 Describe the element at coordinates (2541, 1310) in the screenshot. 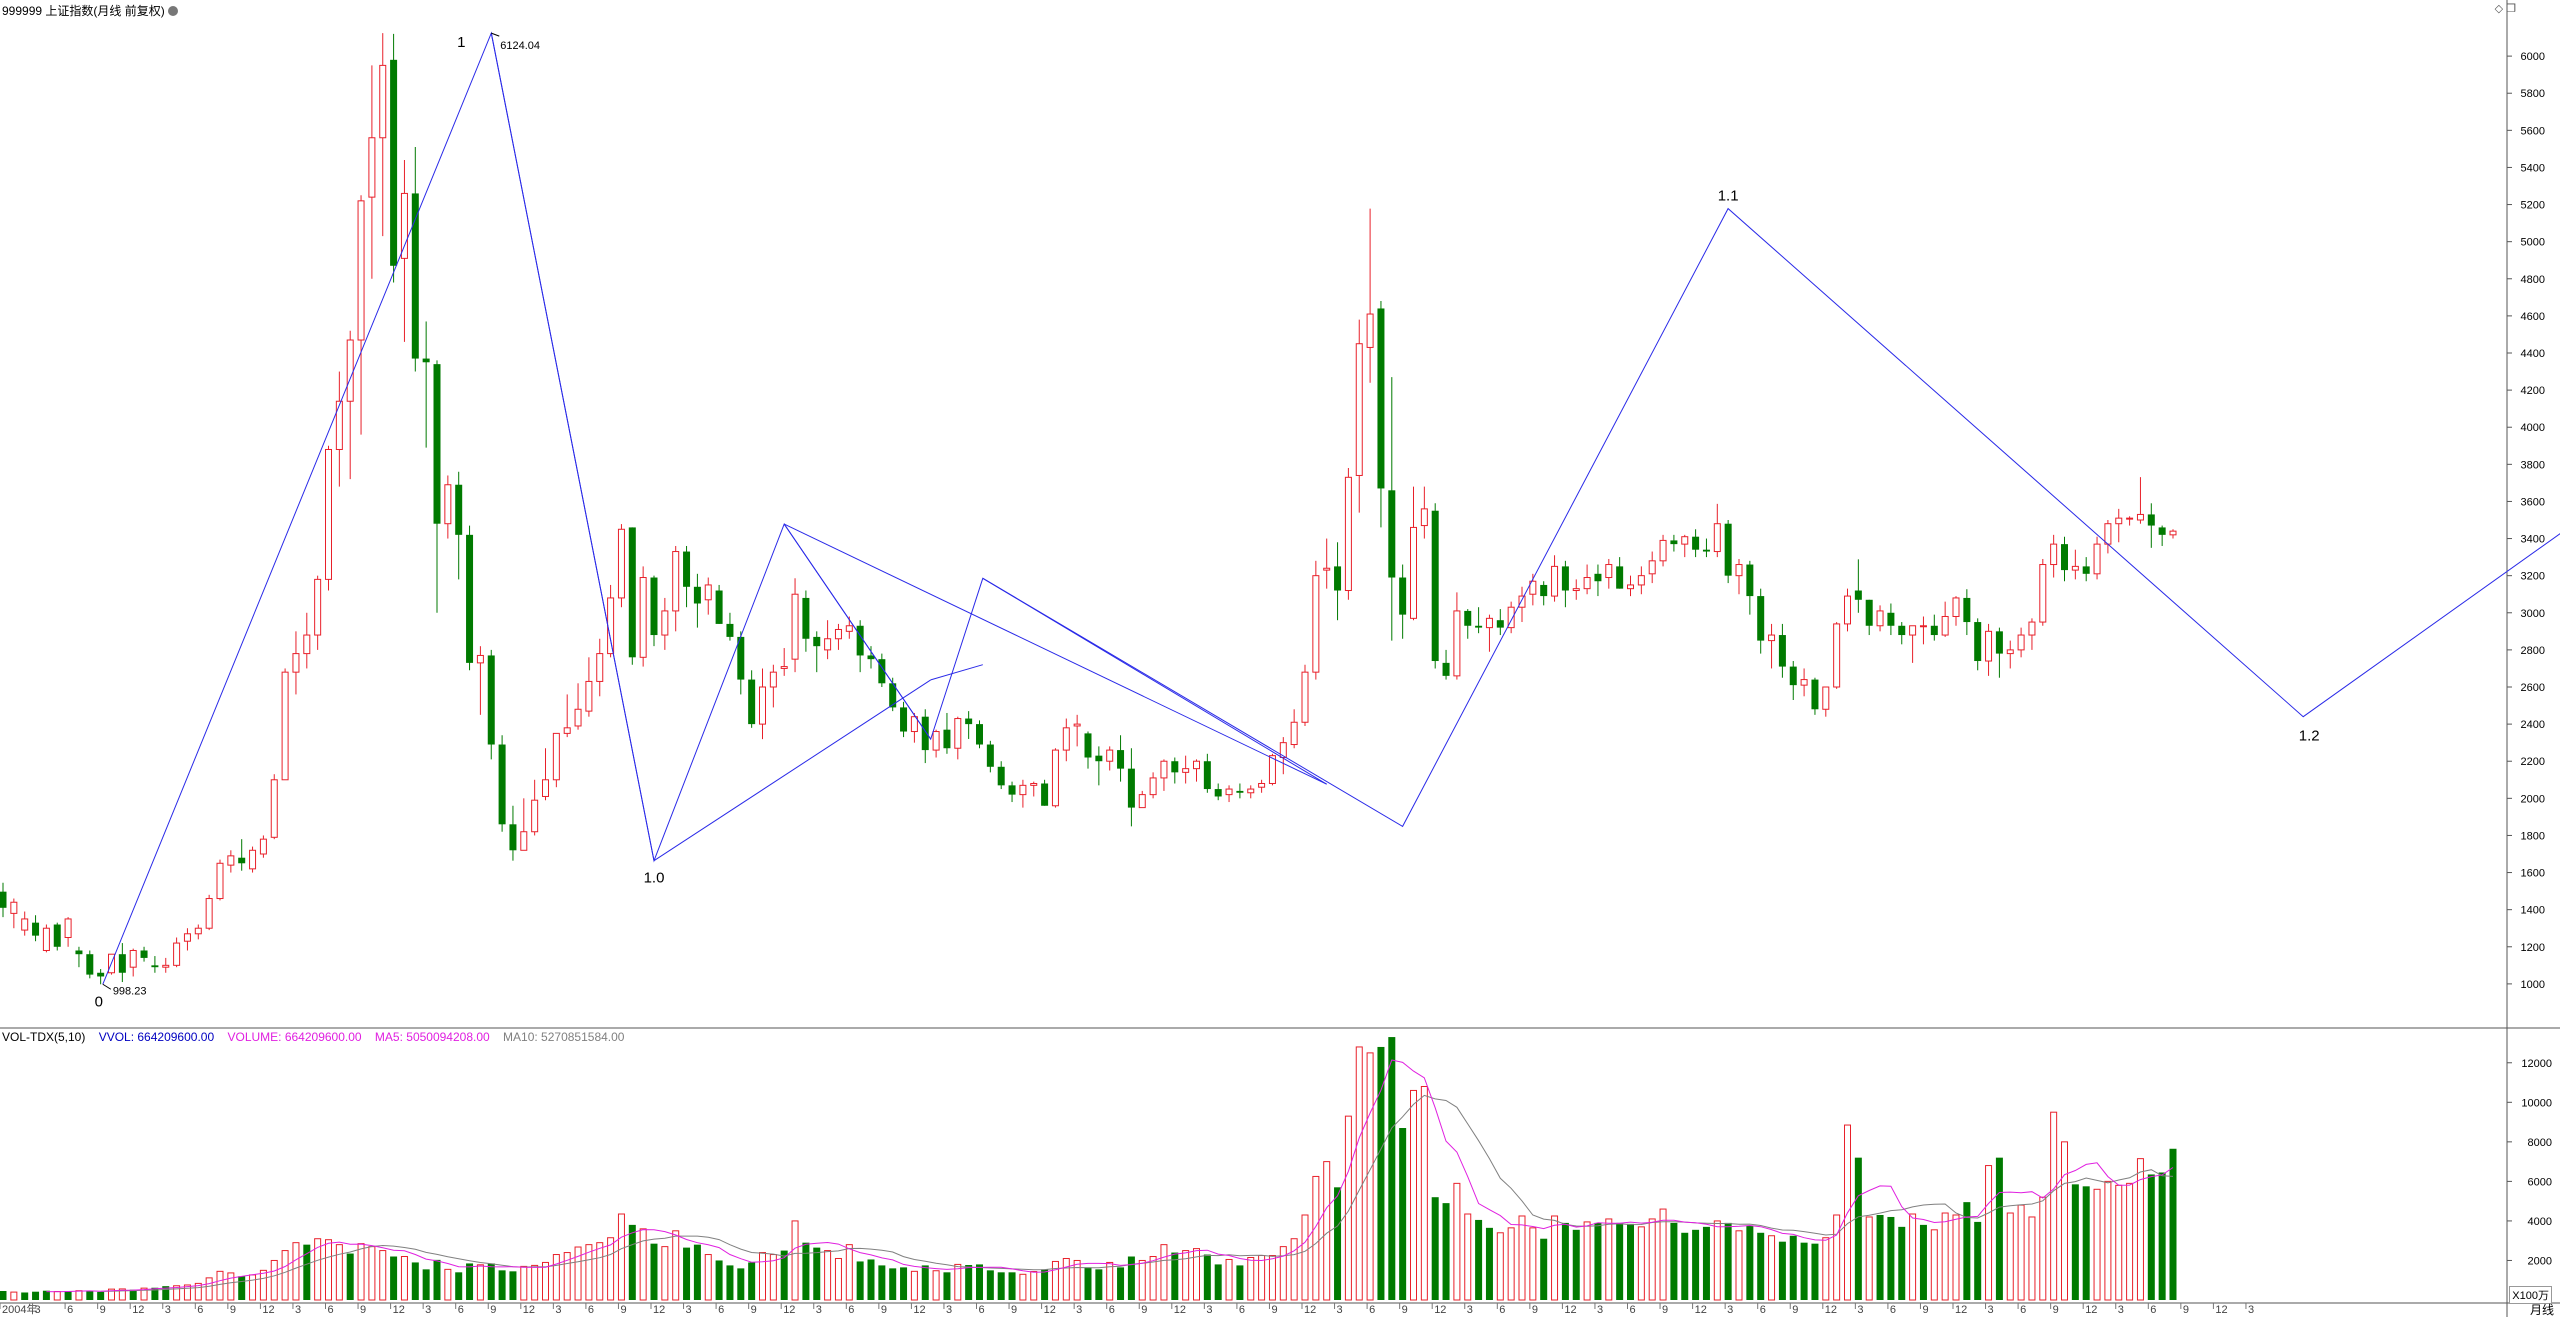

I see `period-label: 月线` at that location.